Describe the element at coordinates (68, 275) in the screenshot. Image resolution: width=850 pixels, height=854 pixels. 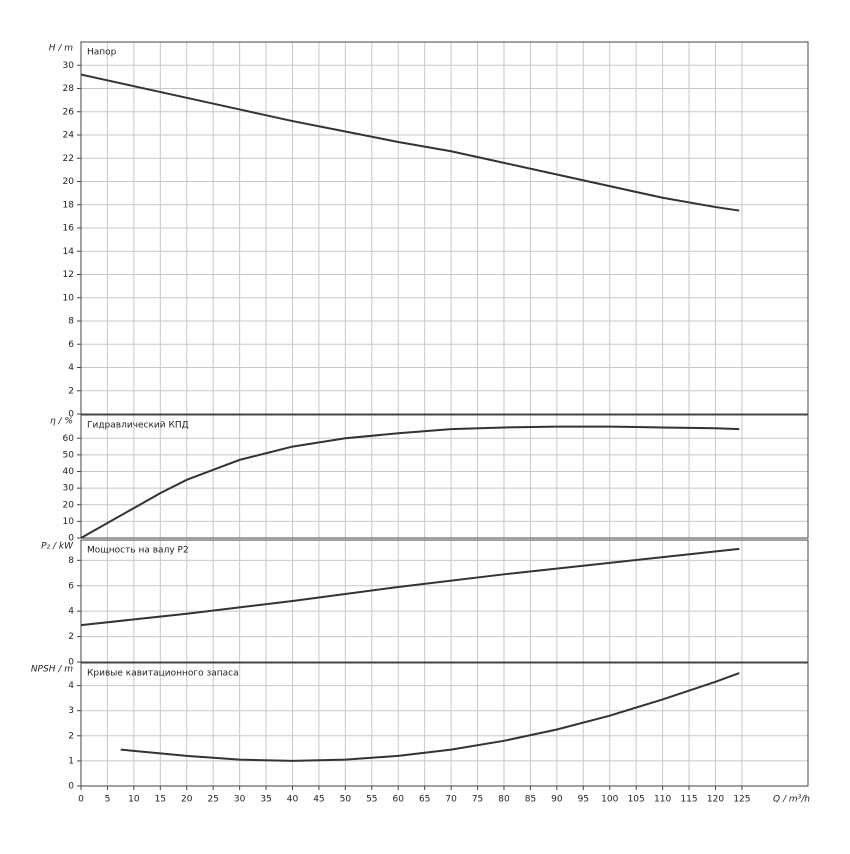
I see `y-tick-label: 12` at that location.